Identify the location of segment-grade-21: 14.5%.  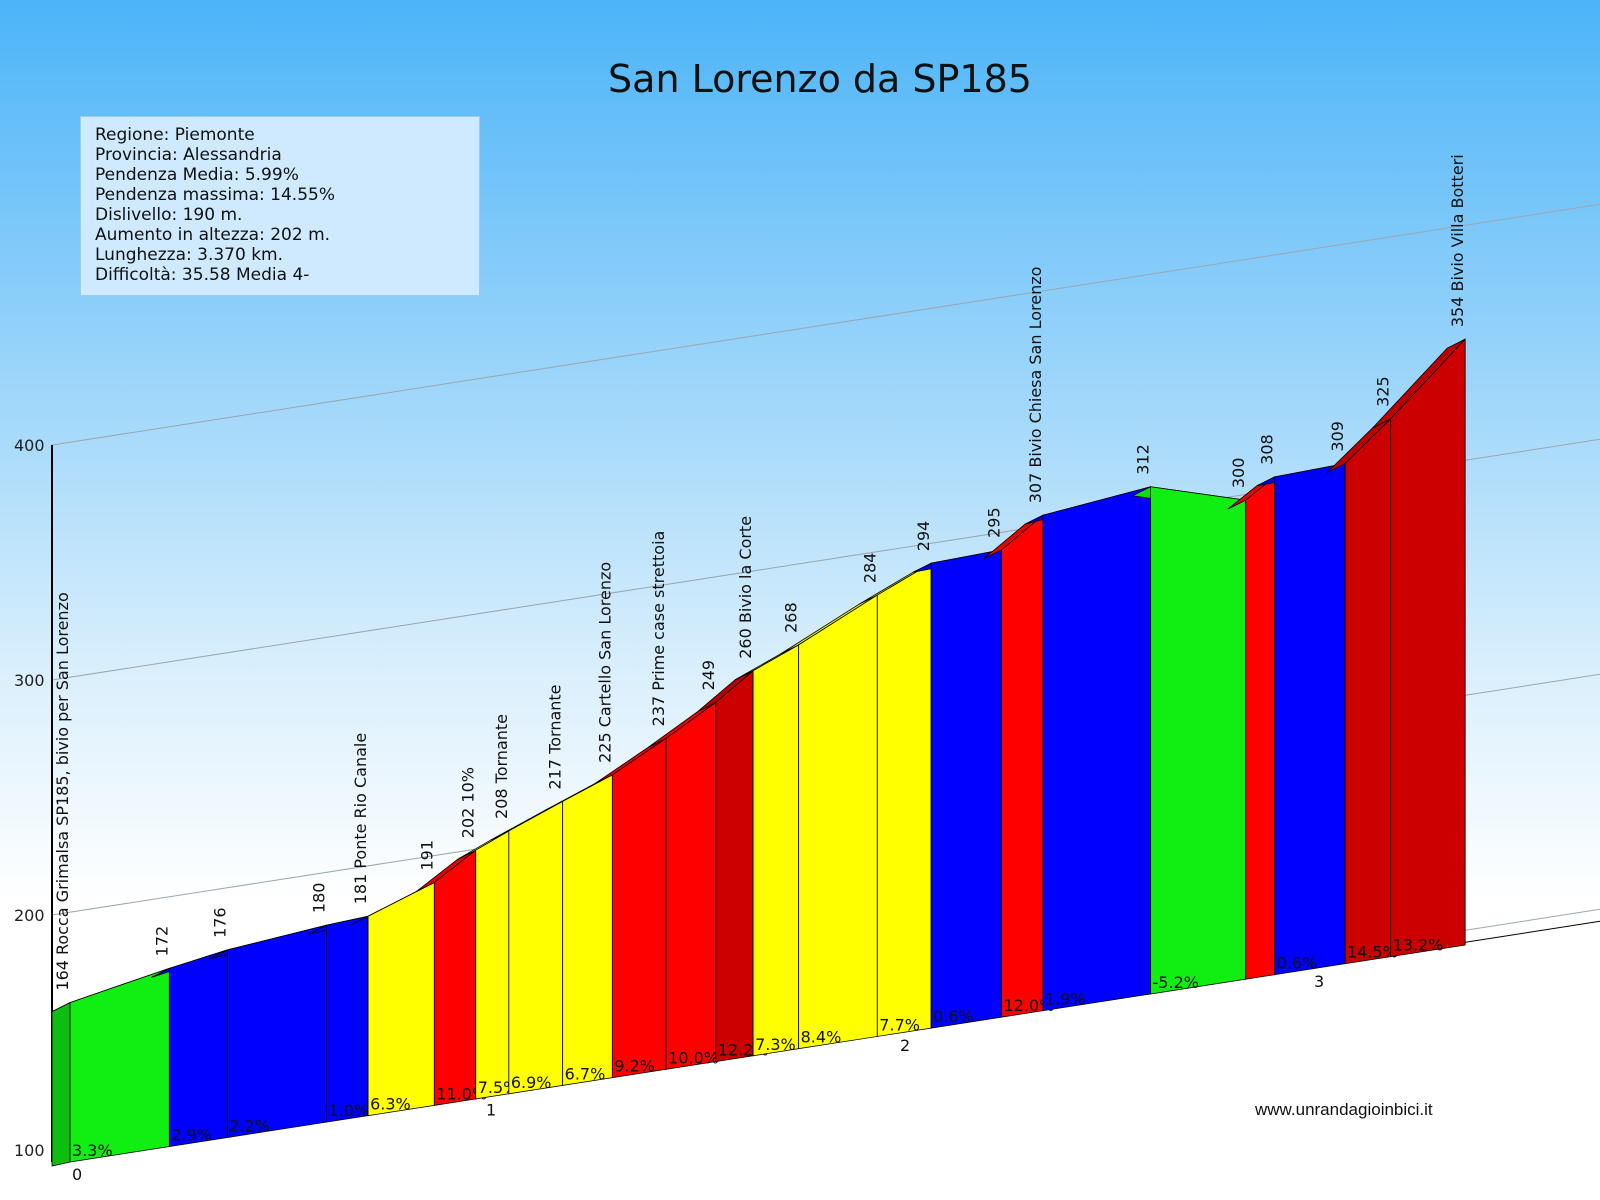
(1372, 952).